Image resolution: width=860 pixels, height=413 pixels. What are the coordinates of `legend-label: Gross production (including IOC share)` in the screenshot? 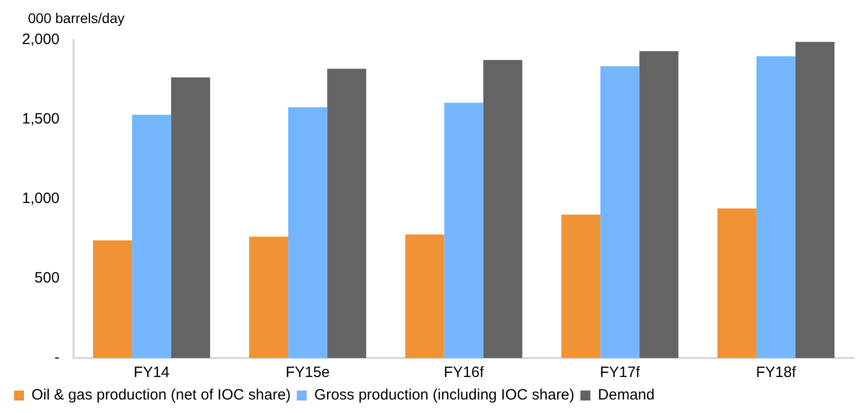 It's located at (444, 395).